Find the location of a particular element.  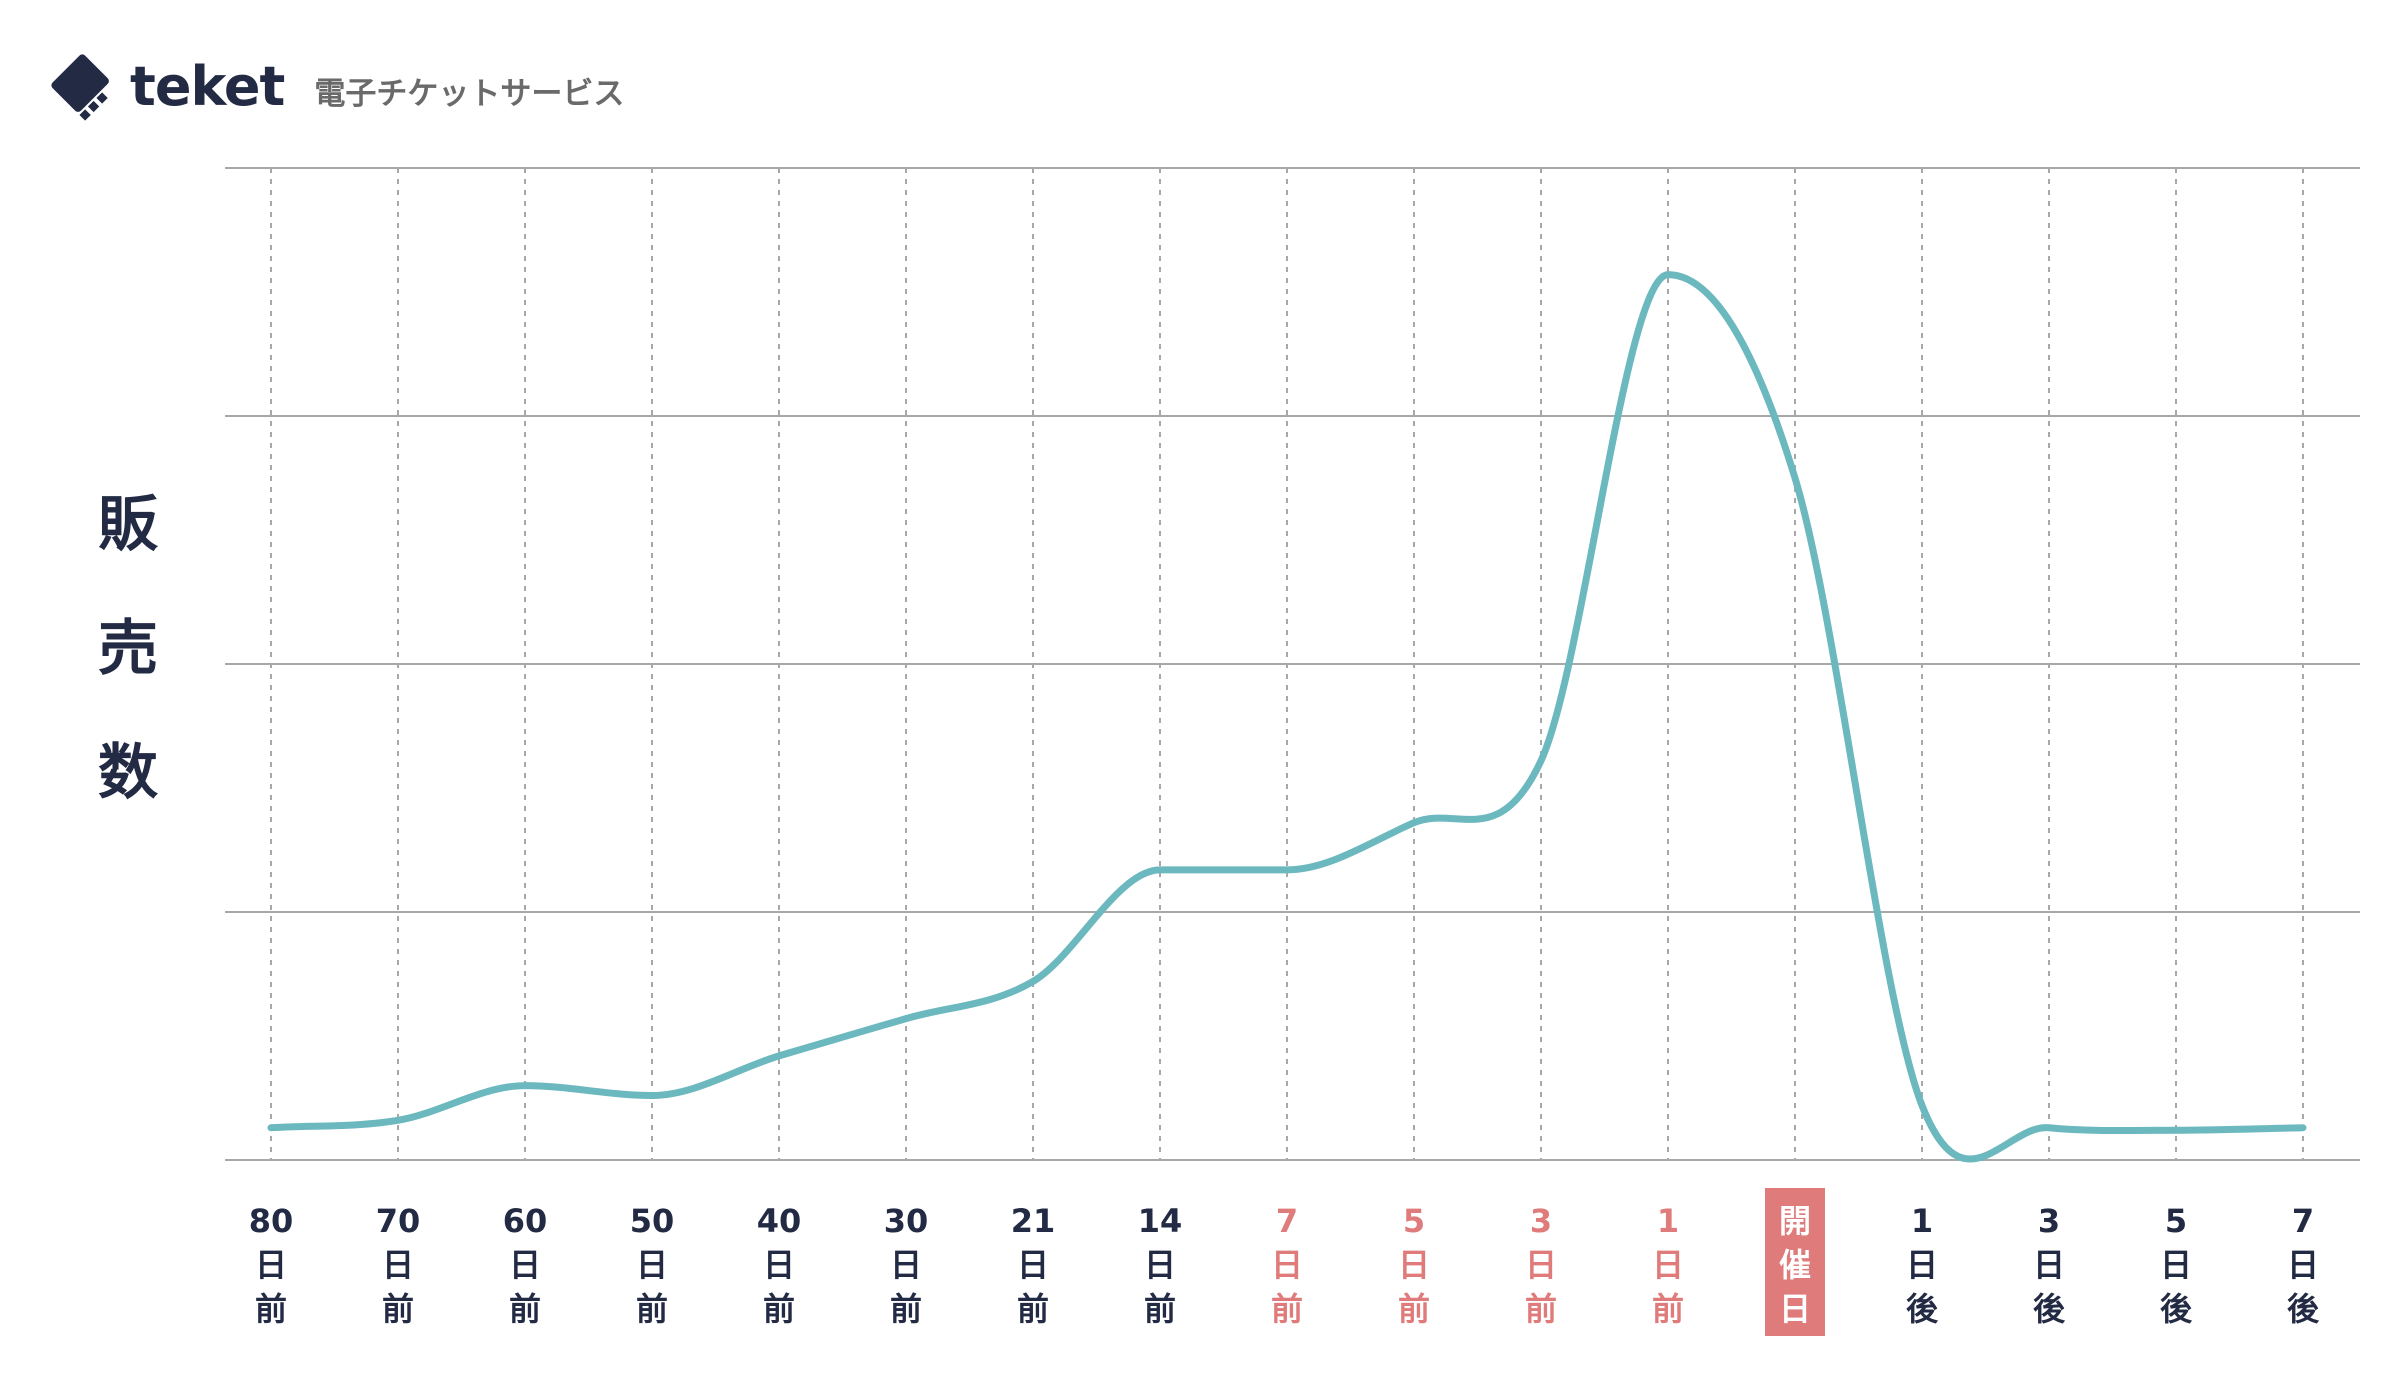

x-tick: 7 日前 is located at coordinates (1287, 1265).